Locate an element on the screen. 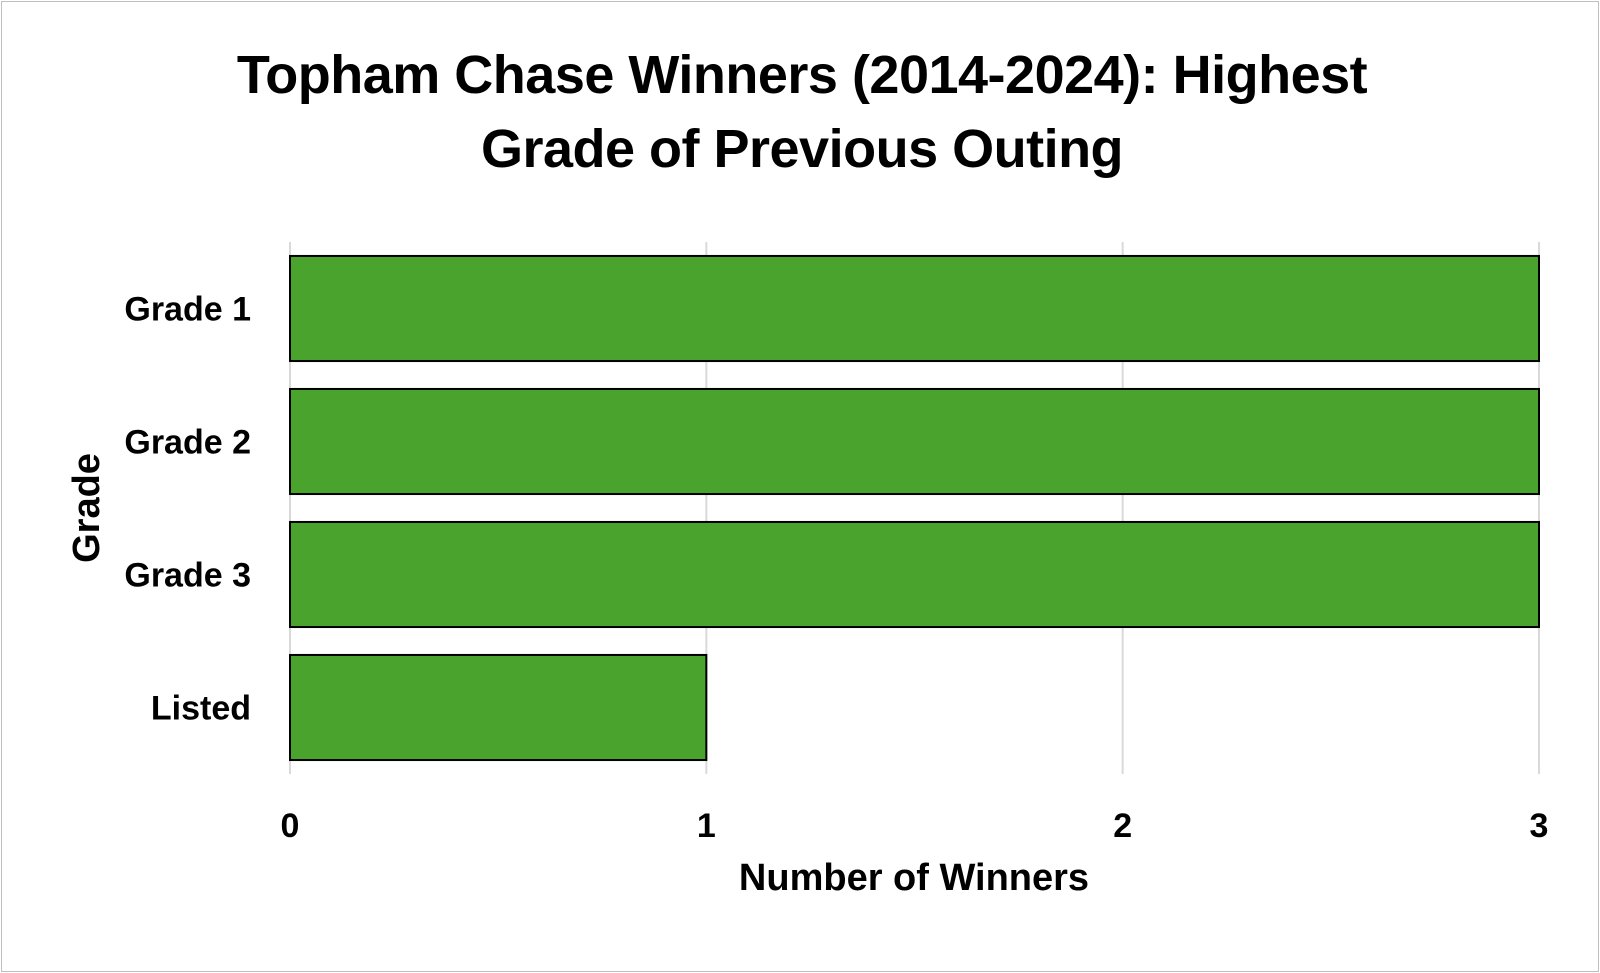  chart-title-line-2: Grade of Previous Outing is located at coordinates (802, 149).